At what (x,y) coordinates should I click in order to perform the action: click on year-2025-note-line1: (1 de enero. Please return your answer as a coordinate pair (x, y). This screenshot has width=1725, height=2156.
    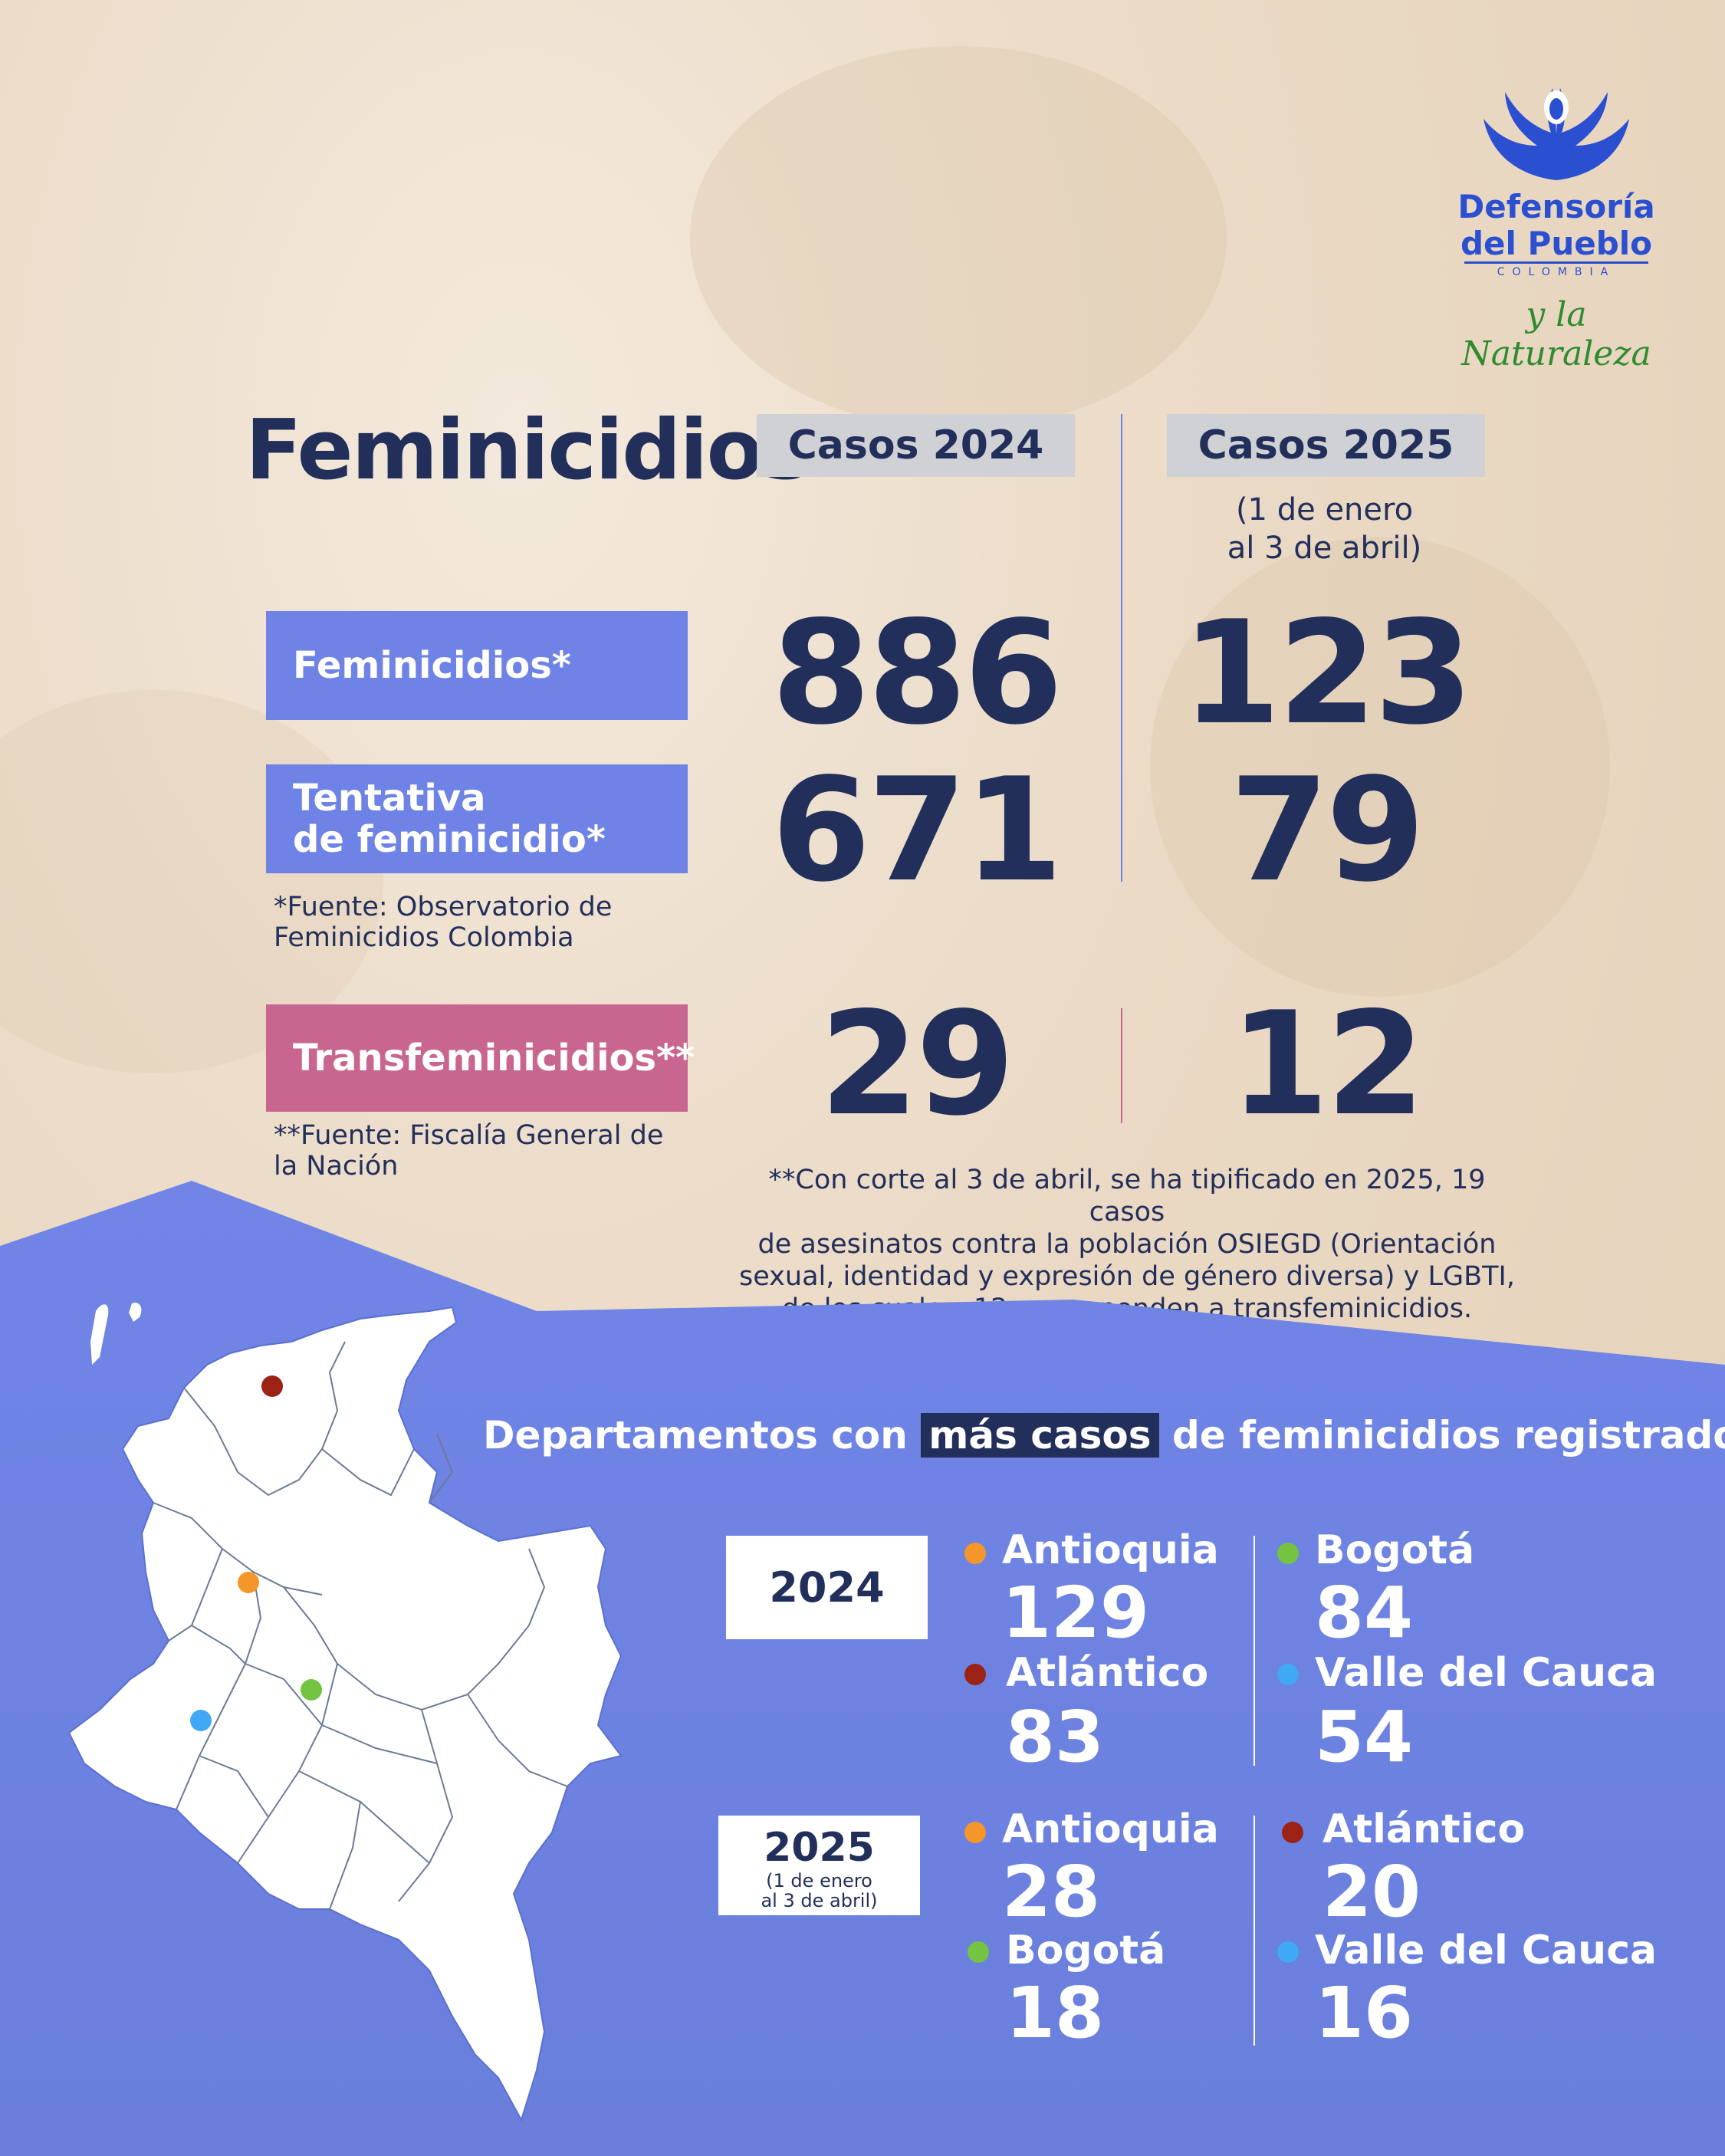
    Looking at the image, I should click on (819, 1880).